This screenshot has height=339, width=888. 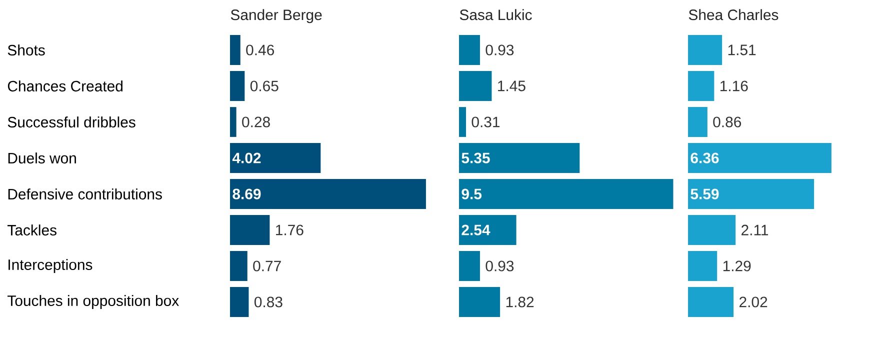 What do you see at coordinates (42, 158) in the screenshot?
I see `y-tick-label: Duels won` at bounding box center [42, 158].